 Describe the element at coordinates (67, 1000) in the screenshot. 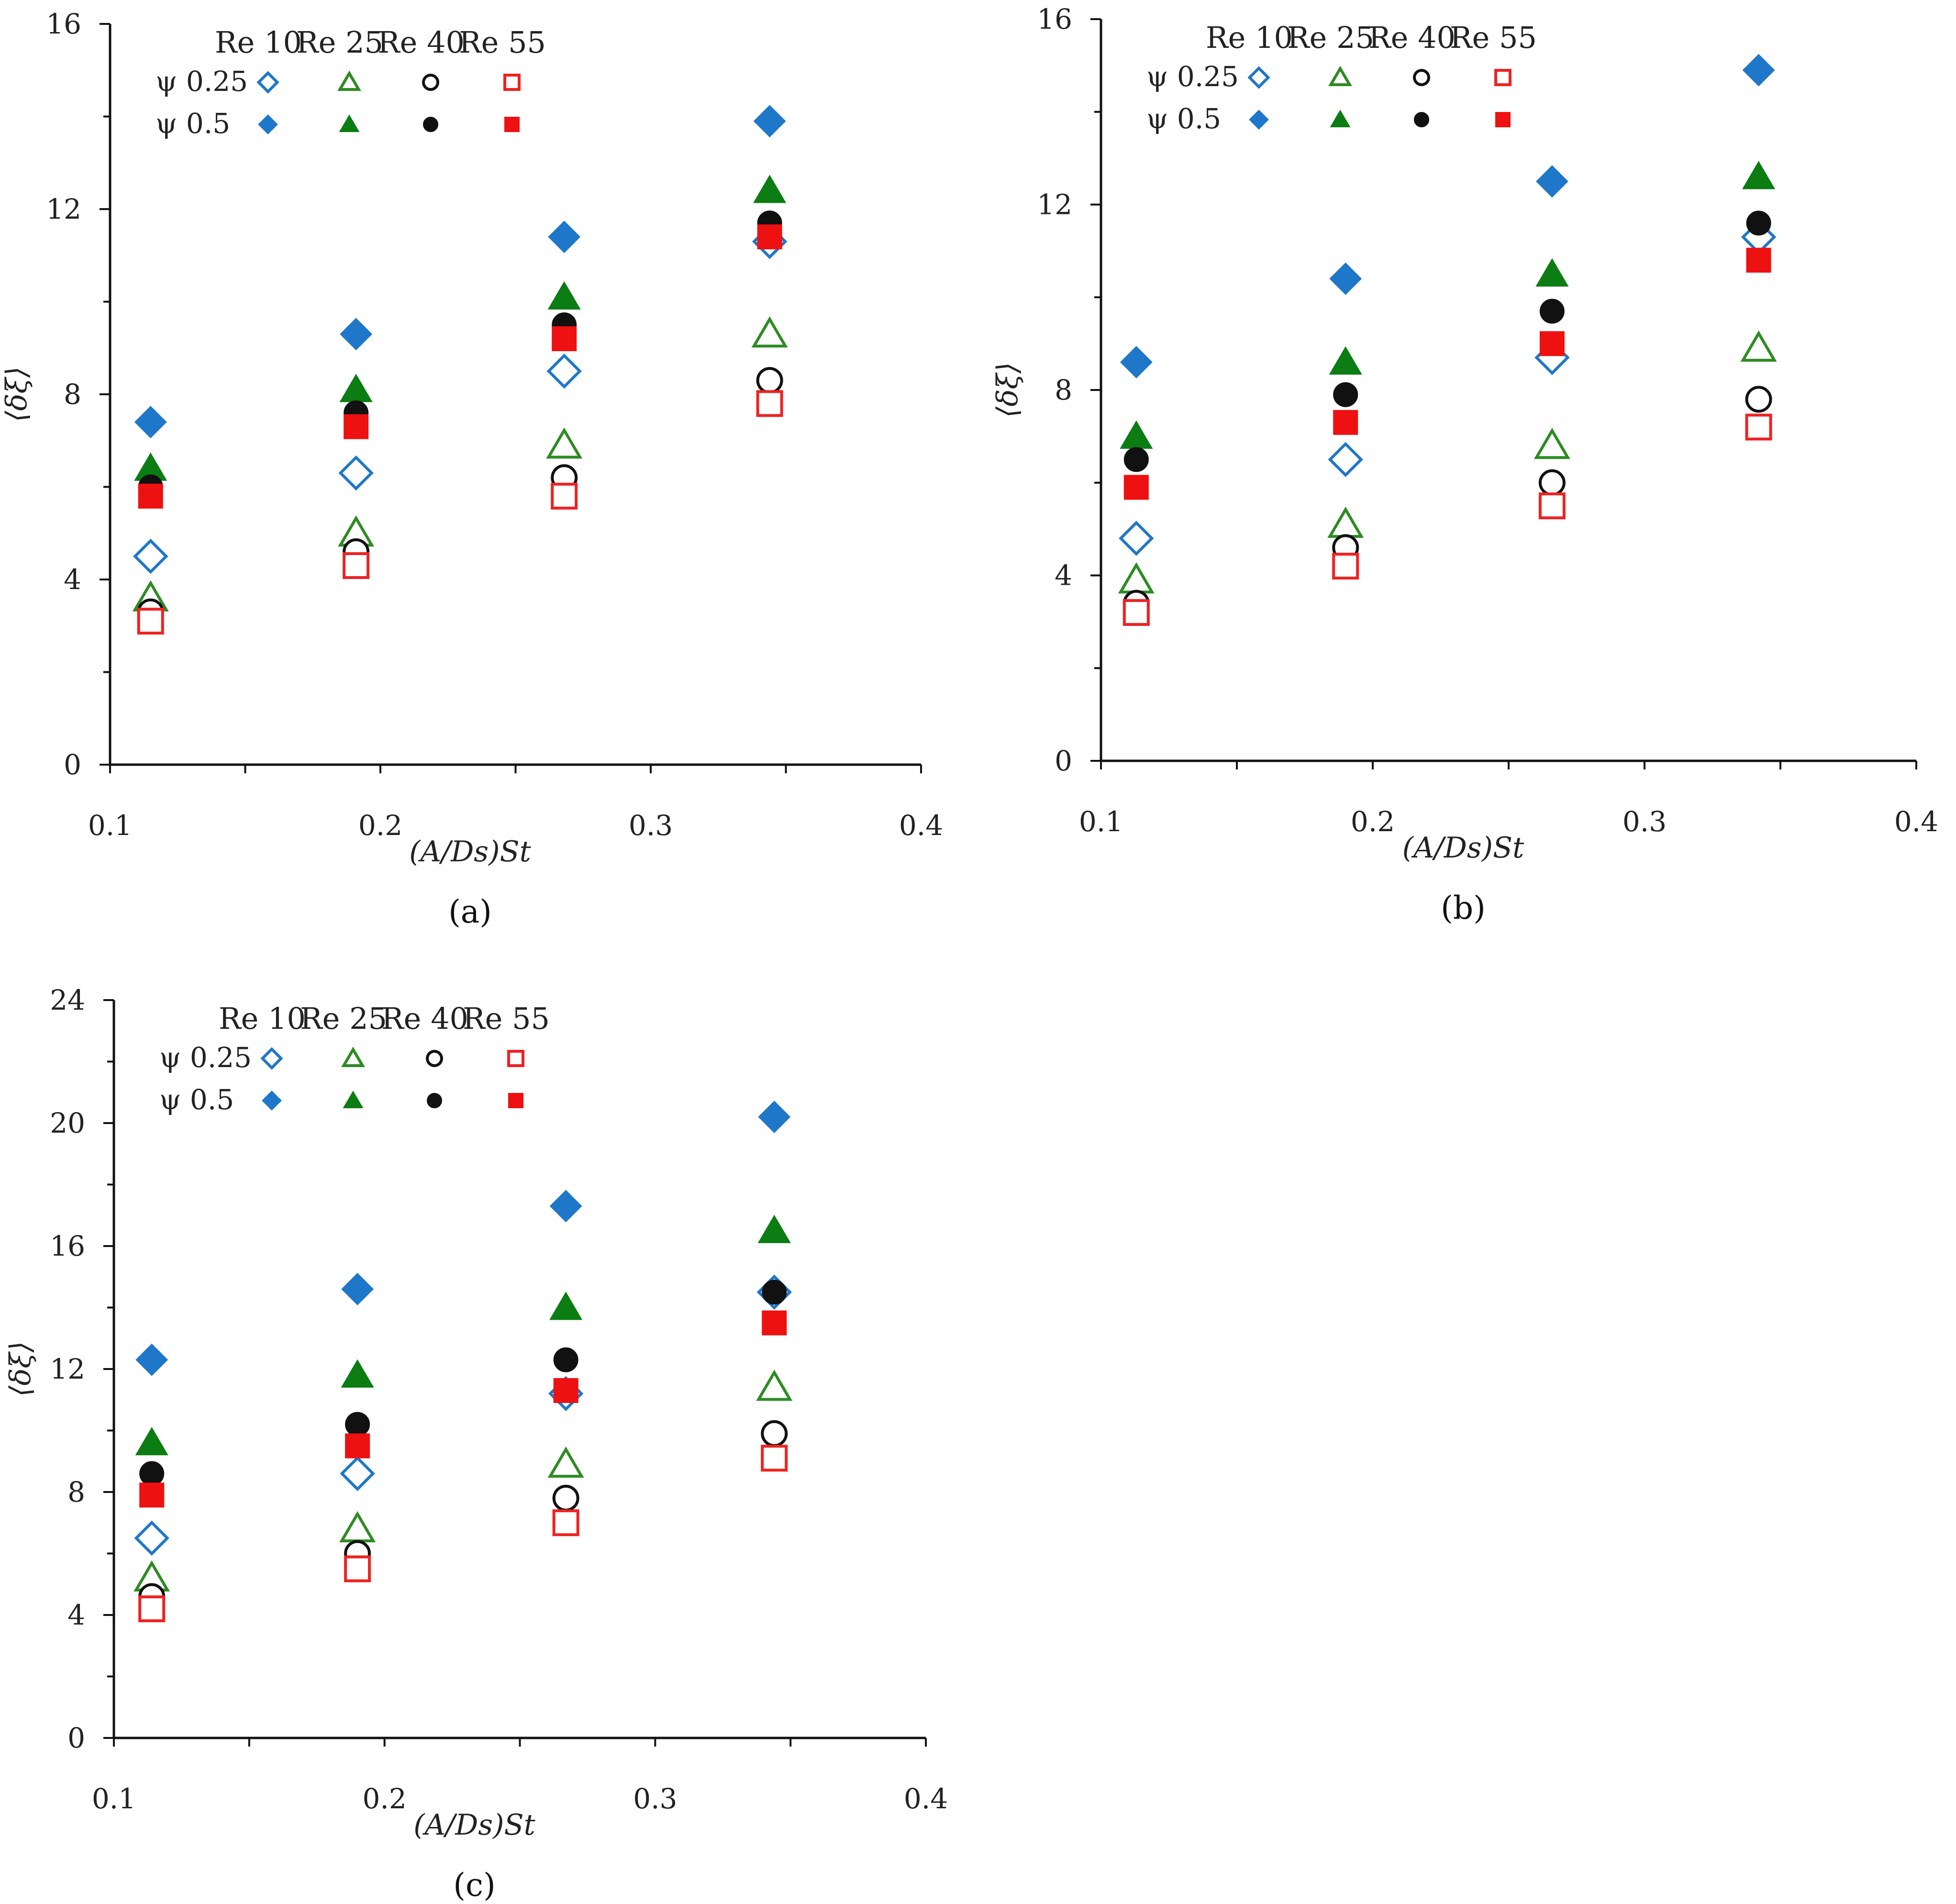

I see `y-tick-label: 24` at that location.